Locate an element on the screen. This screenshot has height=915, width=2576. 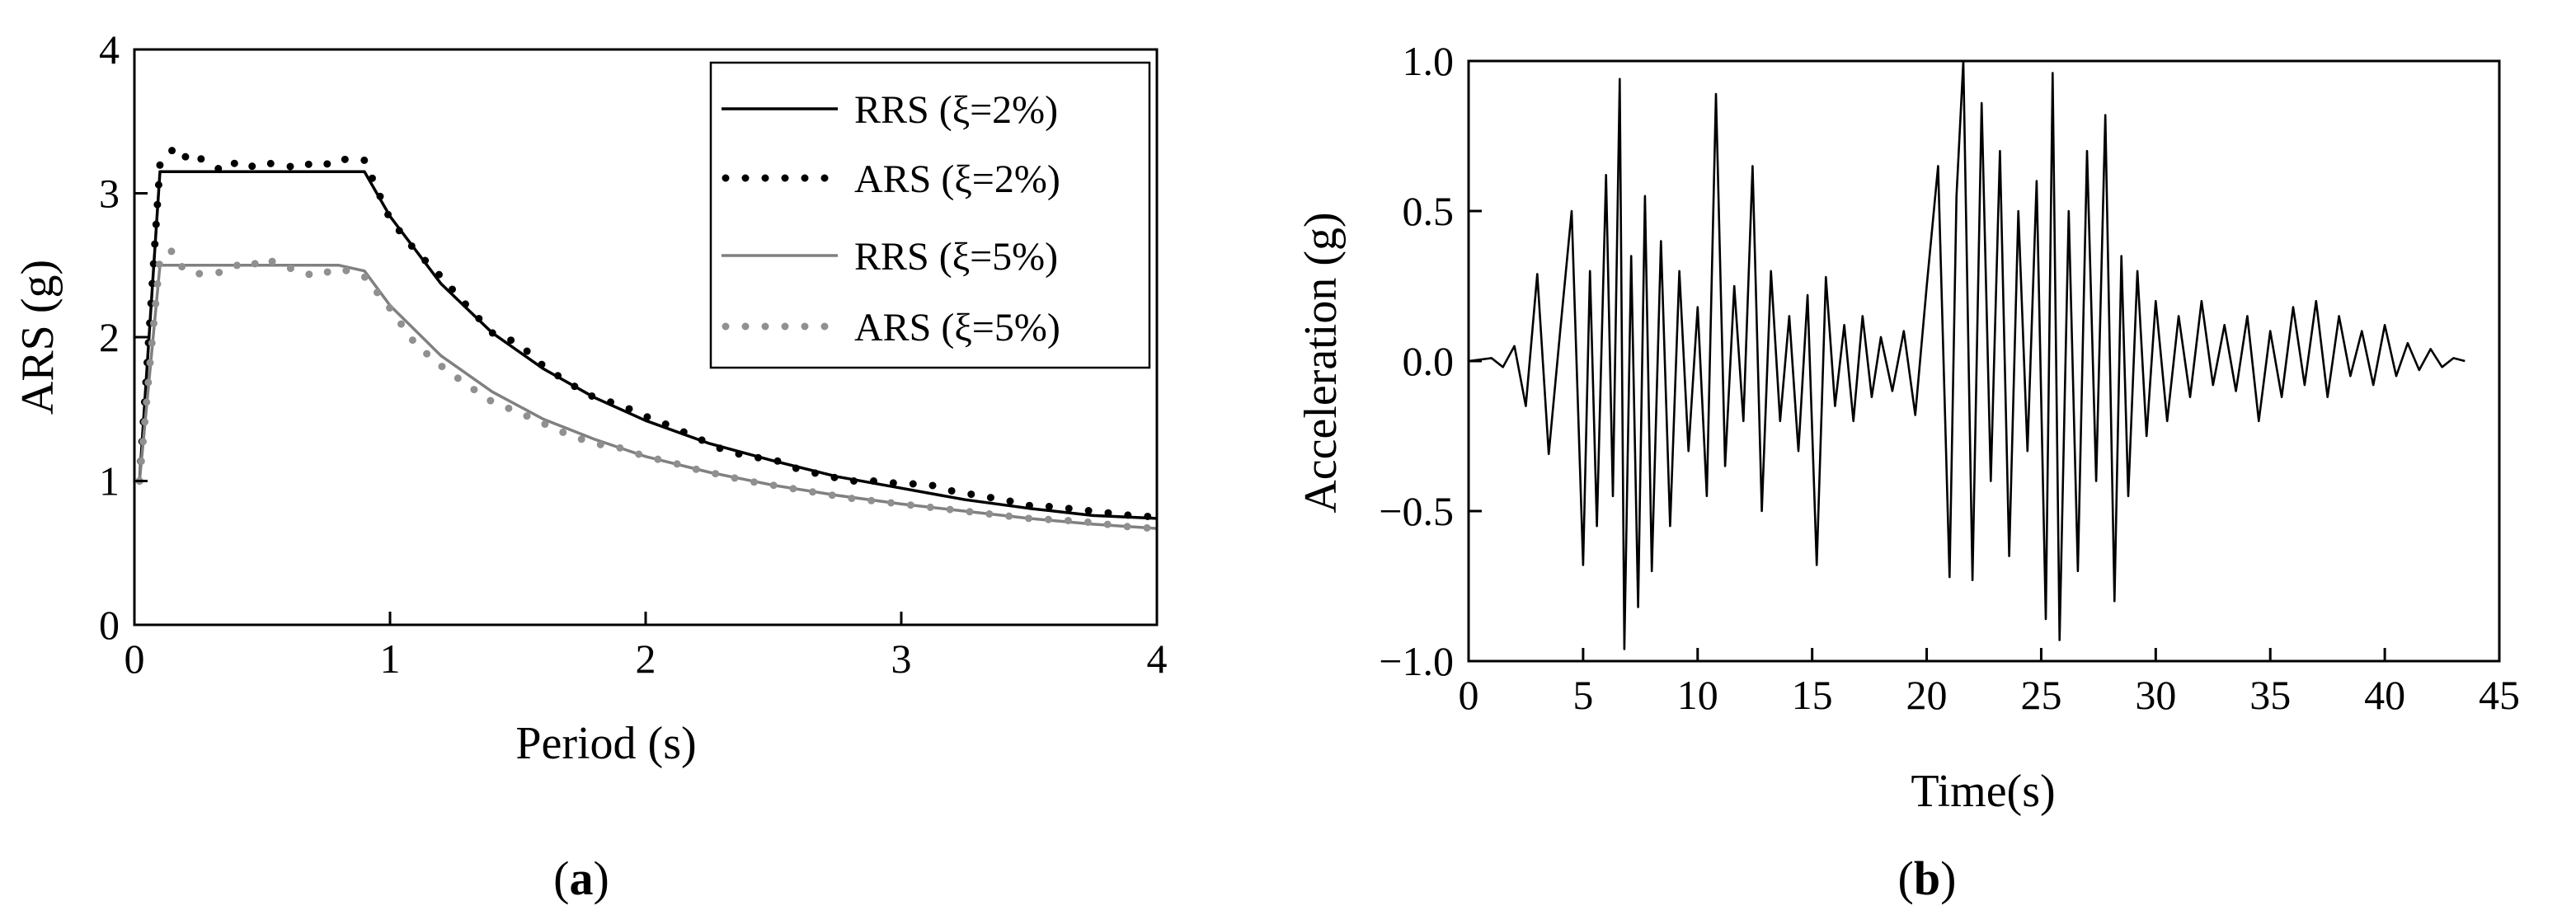
y-tick-label: −1.0 is located at coordinates (1416, 661).